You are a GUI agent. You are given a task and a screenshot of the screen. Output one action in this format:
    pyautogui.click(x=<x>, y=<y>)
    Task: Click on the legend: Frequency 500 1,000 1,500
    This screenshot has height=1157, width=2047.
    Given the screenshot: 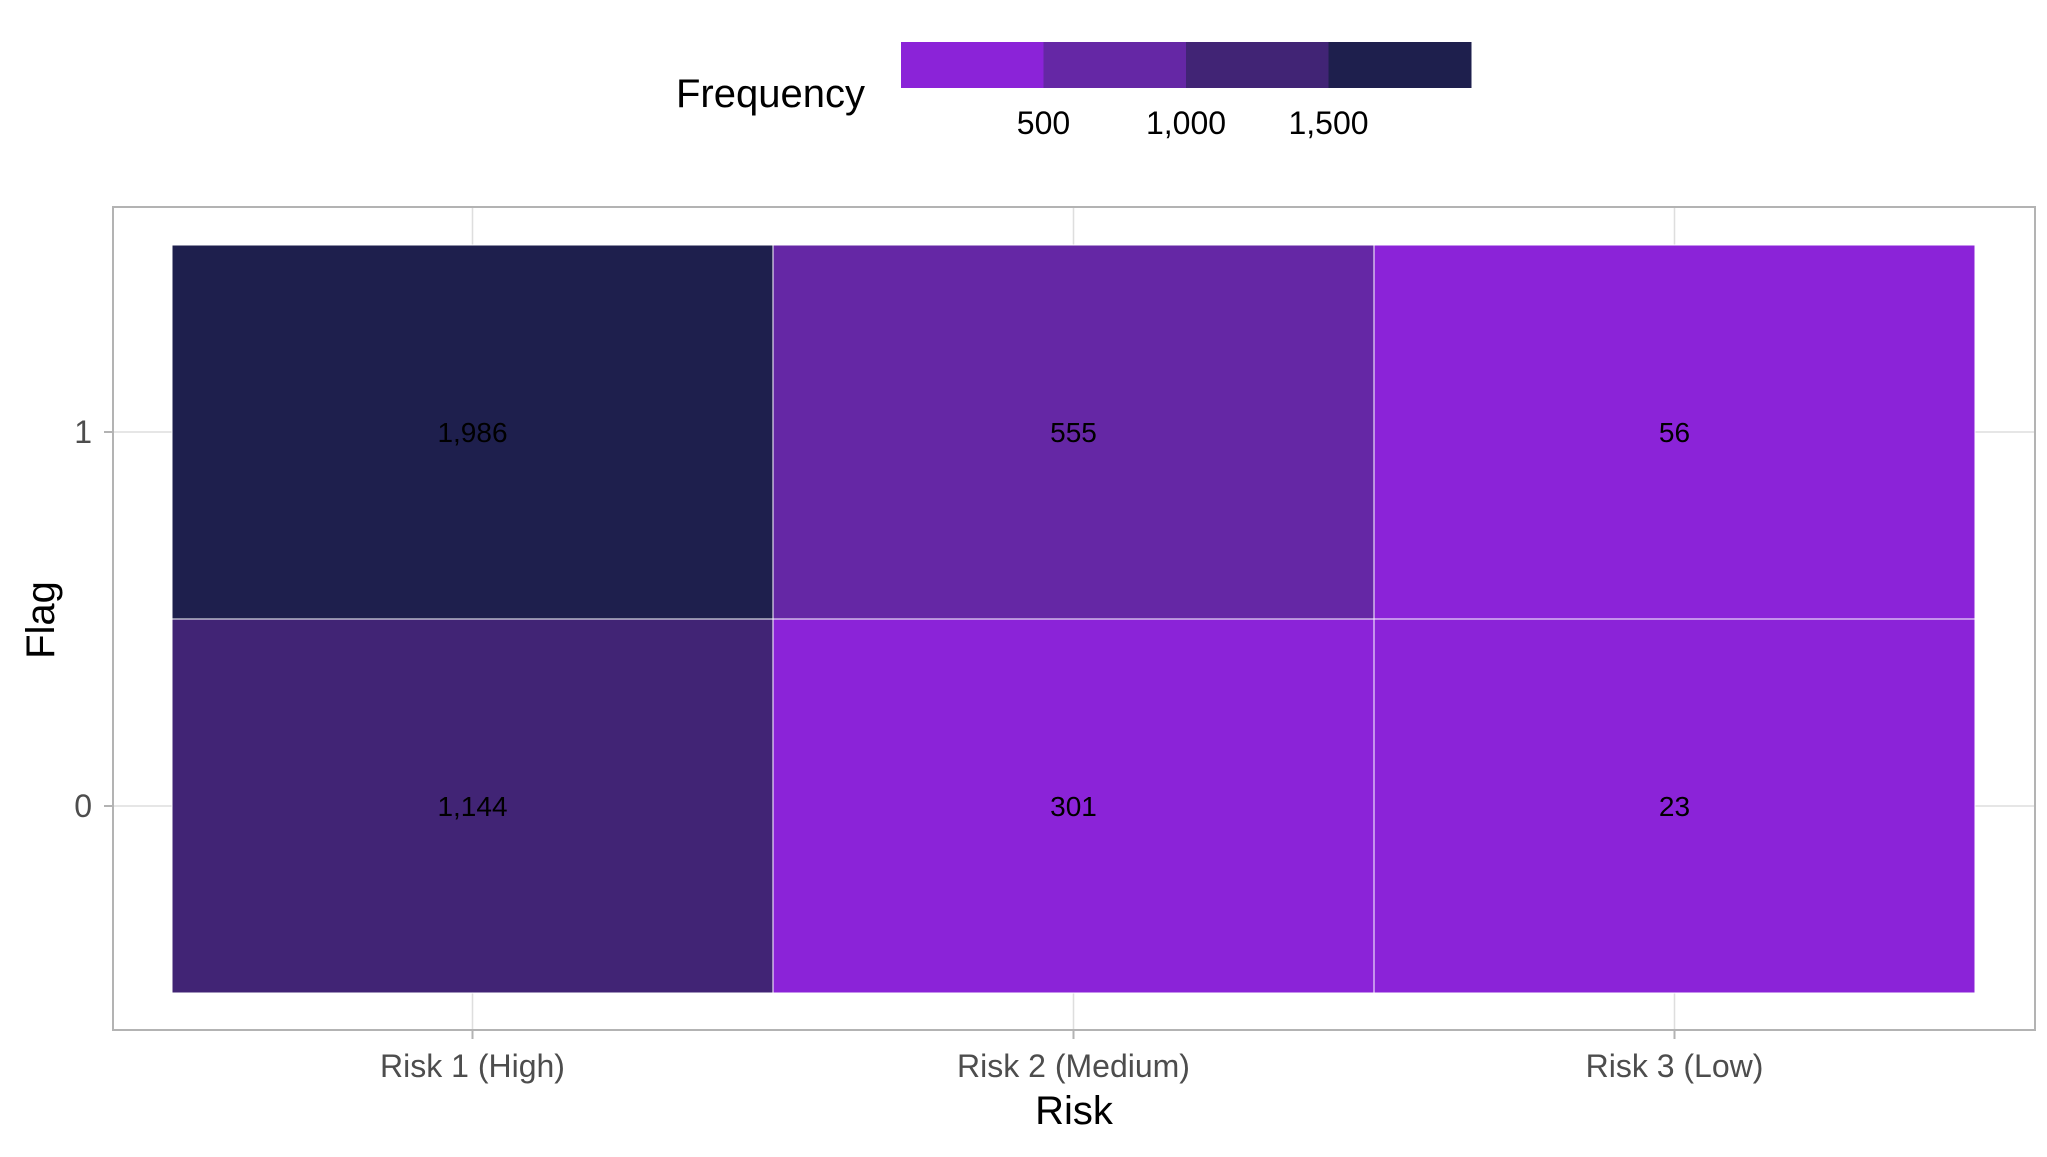 What is the action you would take?
    pyautogui.click(x=1074, y=91)
    